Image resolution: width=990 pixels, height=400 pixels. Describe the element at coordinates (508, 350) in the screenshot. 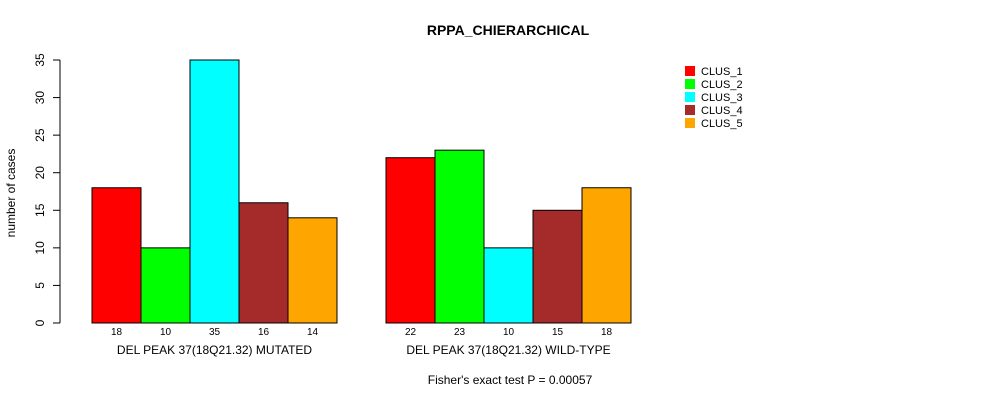

I see `group-label: DEL PEAK 37(18Q21.32) WILD-TYPE` at that location.